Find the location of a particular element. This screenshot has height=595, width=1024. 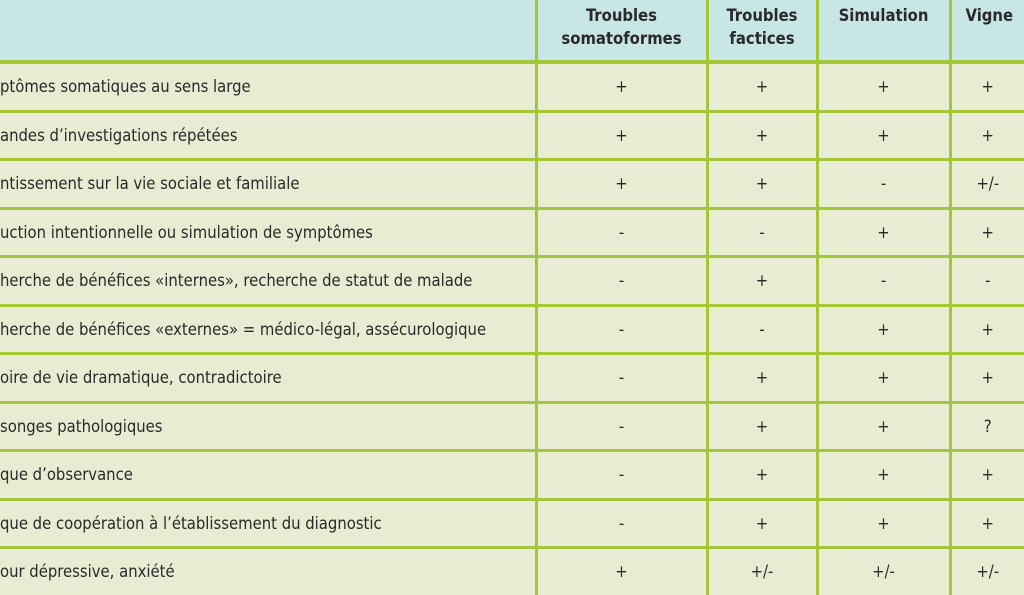

column-header: Vigne is located at coordinates (987, 31).